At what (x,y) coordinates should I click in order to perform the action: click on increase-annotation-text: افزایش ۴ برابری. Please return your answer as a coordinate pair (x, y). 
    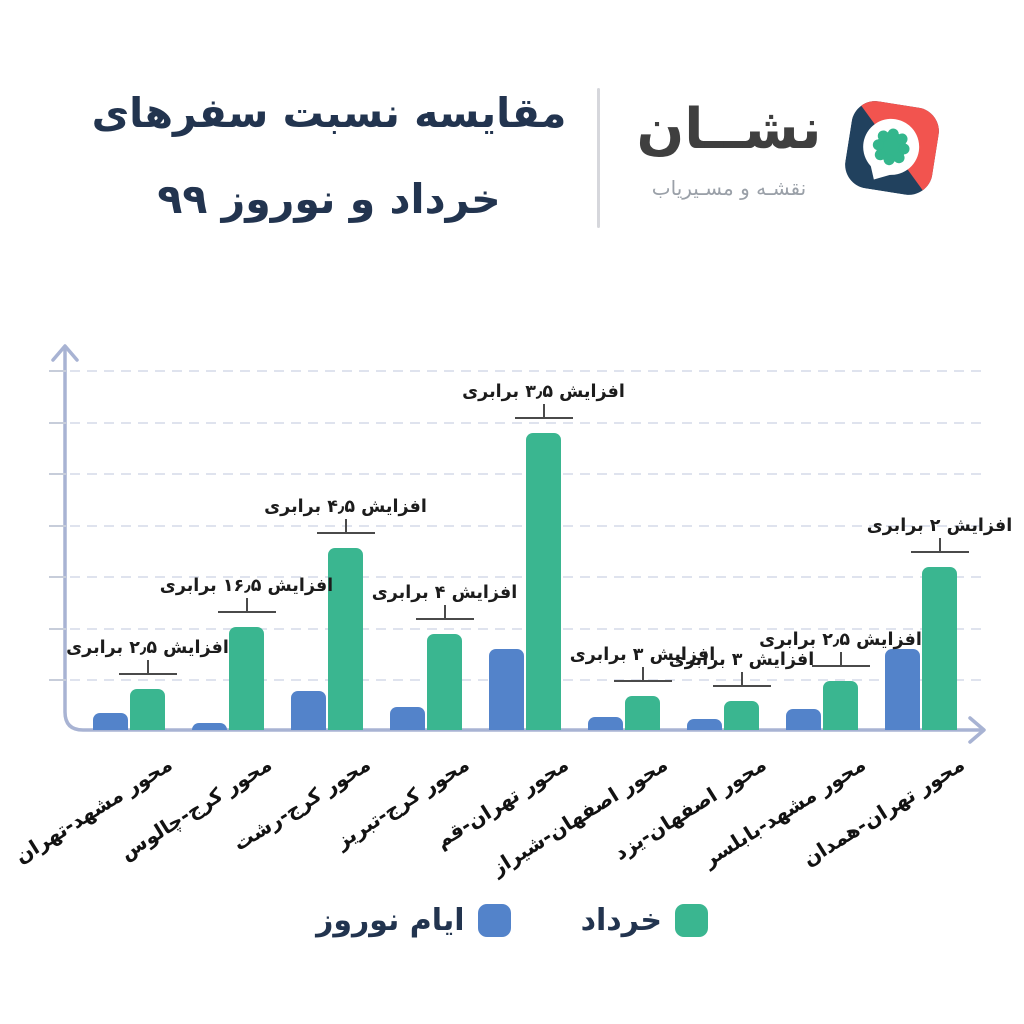
    Looking at the image, I should click on (444, 593).